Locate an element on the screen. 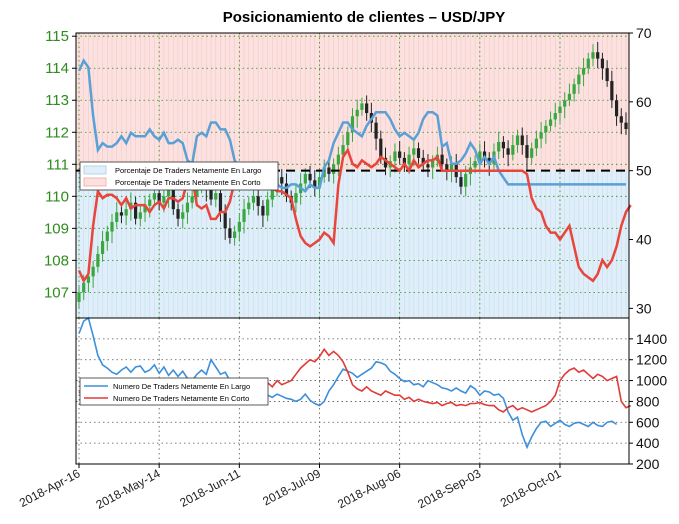  bottom-legend-box is located at coordinates (174, 391).